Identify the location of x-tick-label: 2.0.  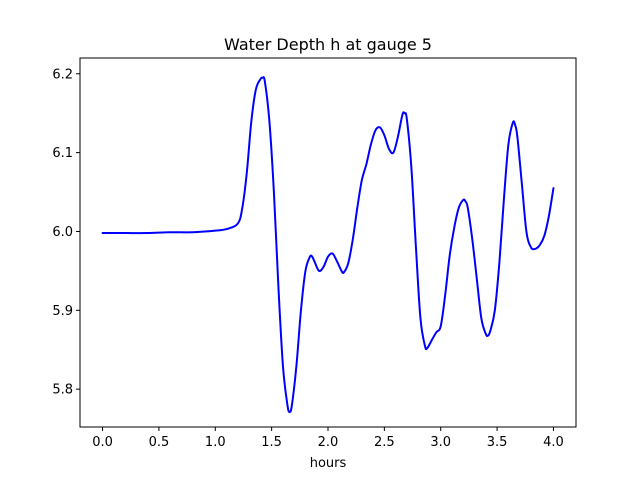
(328, 442).